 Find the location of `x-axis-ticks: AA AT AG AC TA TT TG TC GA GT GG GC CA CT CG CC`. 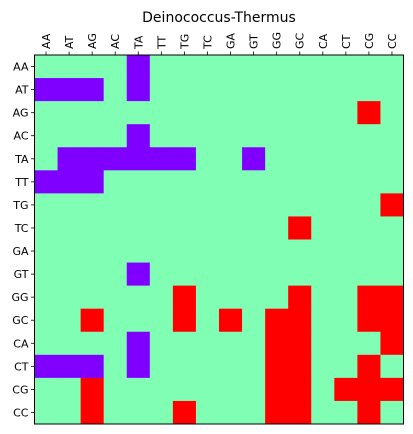

x-axis-ticks: AA AT AG AC TA TT TG TC GA GT GG GC CA CT CG CC is located at coordinates (219, 43).